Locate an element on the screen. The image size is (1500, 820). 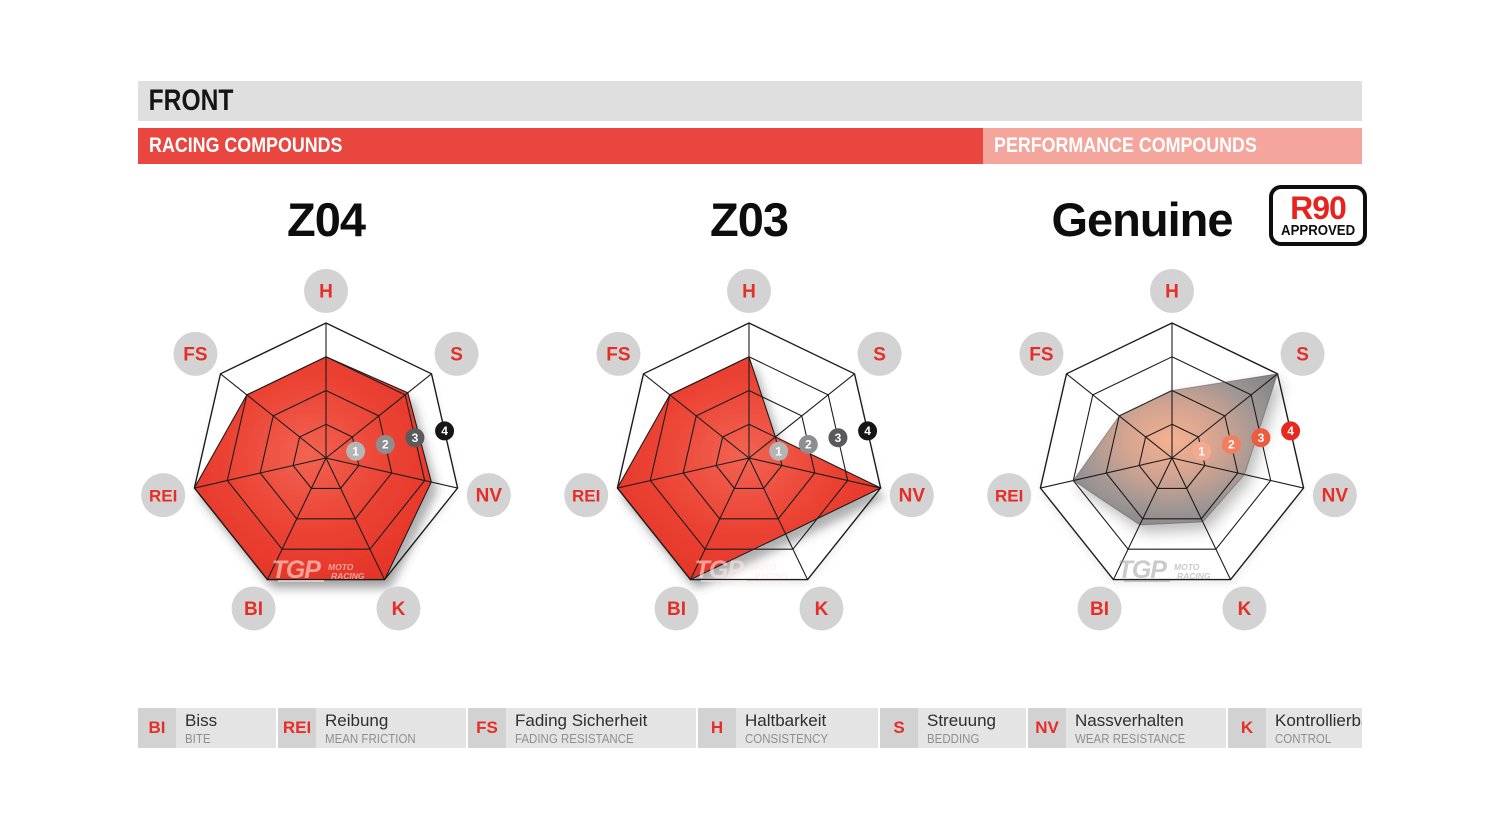
performance-compounds-label: PERFORMANCE COMPOUNDS is located at coordinates (1125, 145).